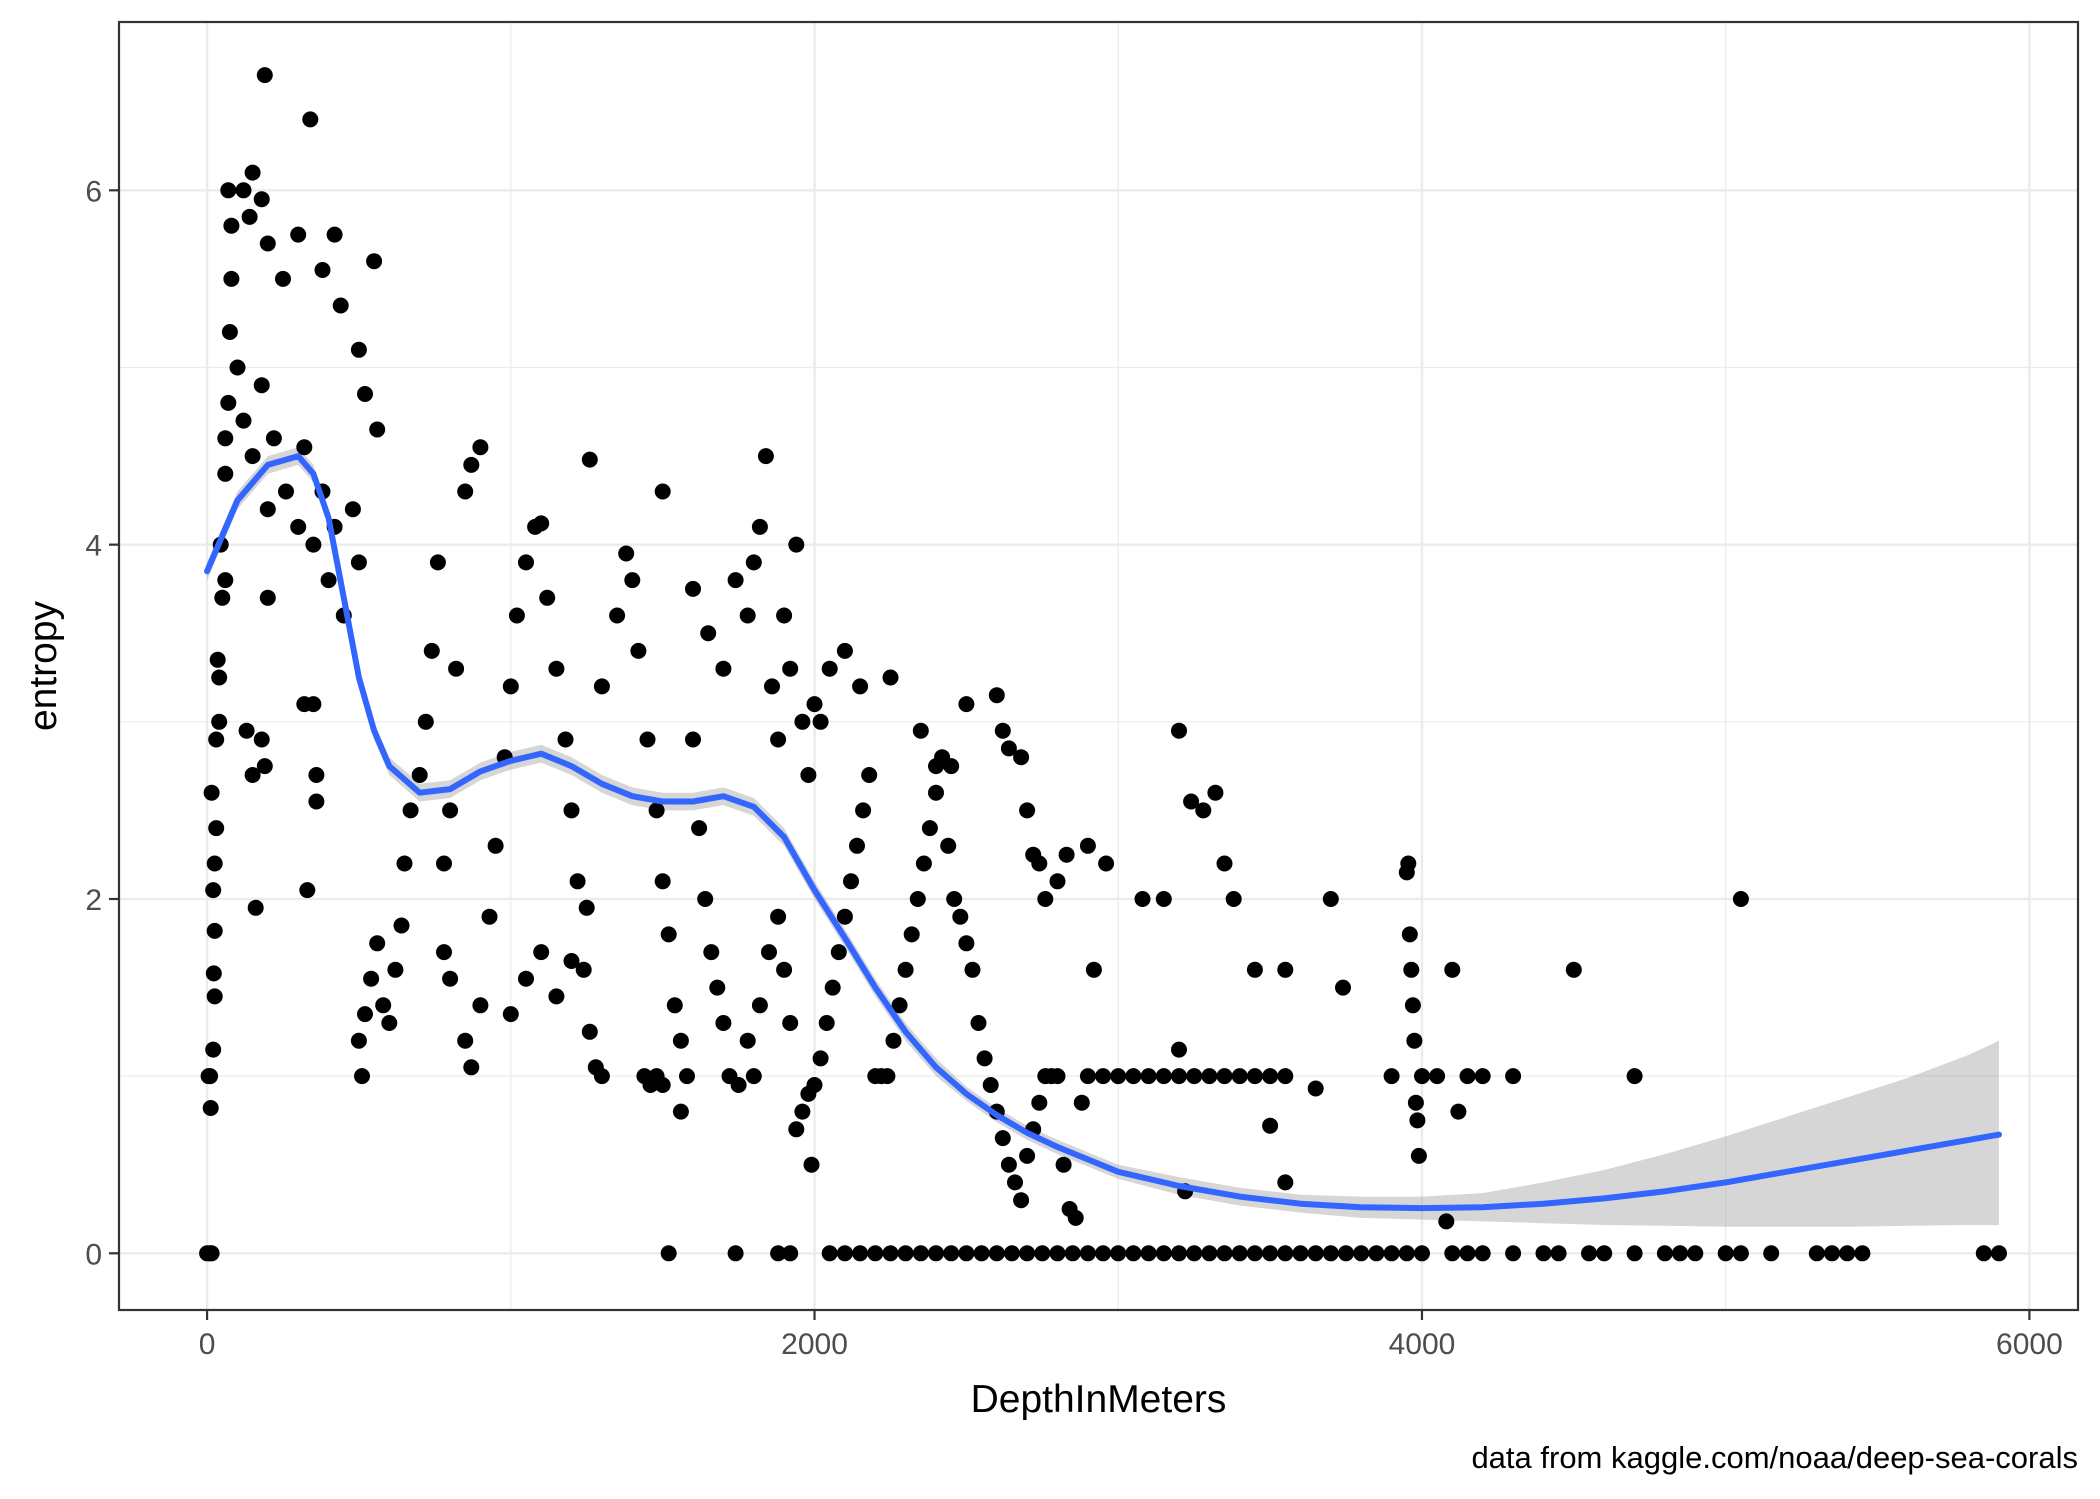 The width and height of the screenshot is (2100, 1499). Describe the element at coordinates (93, 191) in the screenshot. I see `y-tick-label: 6` at that location.